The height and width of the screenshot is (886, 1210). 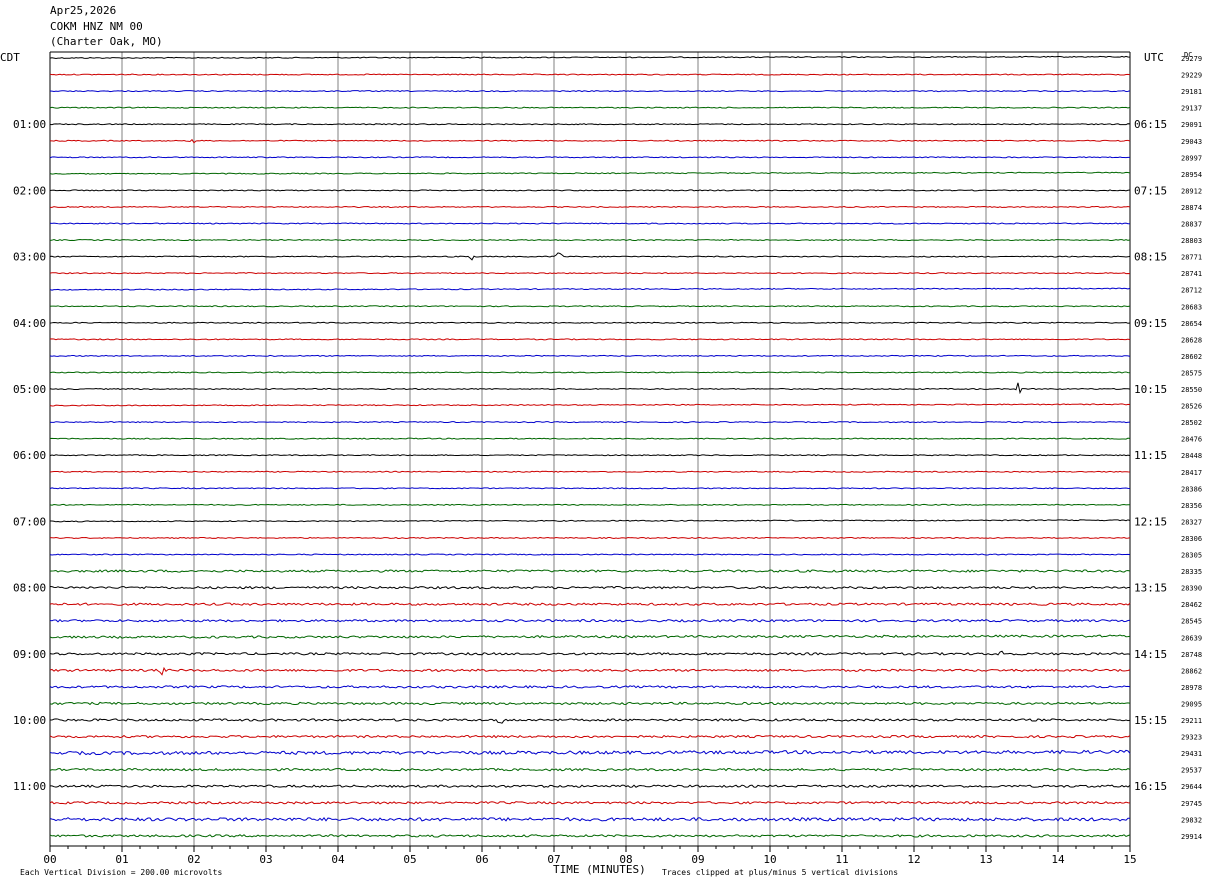 I want to click on dc-offset-41: 29323, so click(x=1191, y=738).